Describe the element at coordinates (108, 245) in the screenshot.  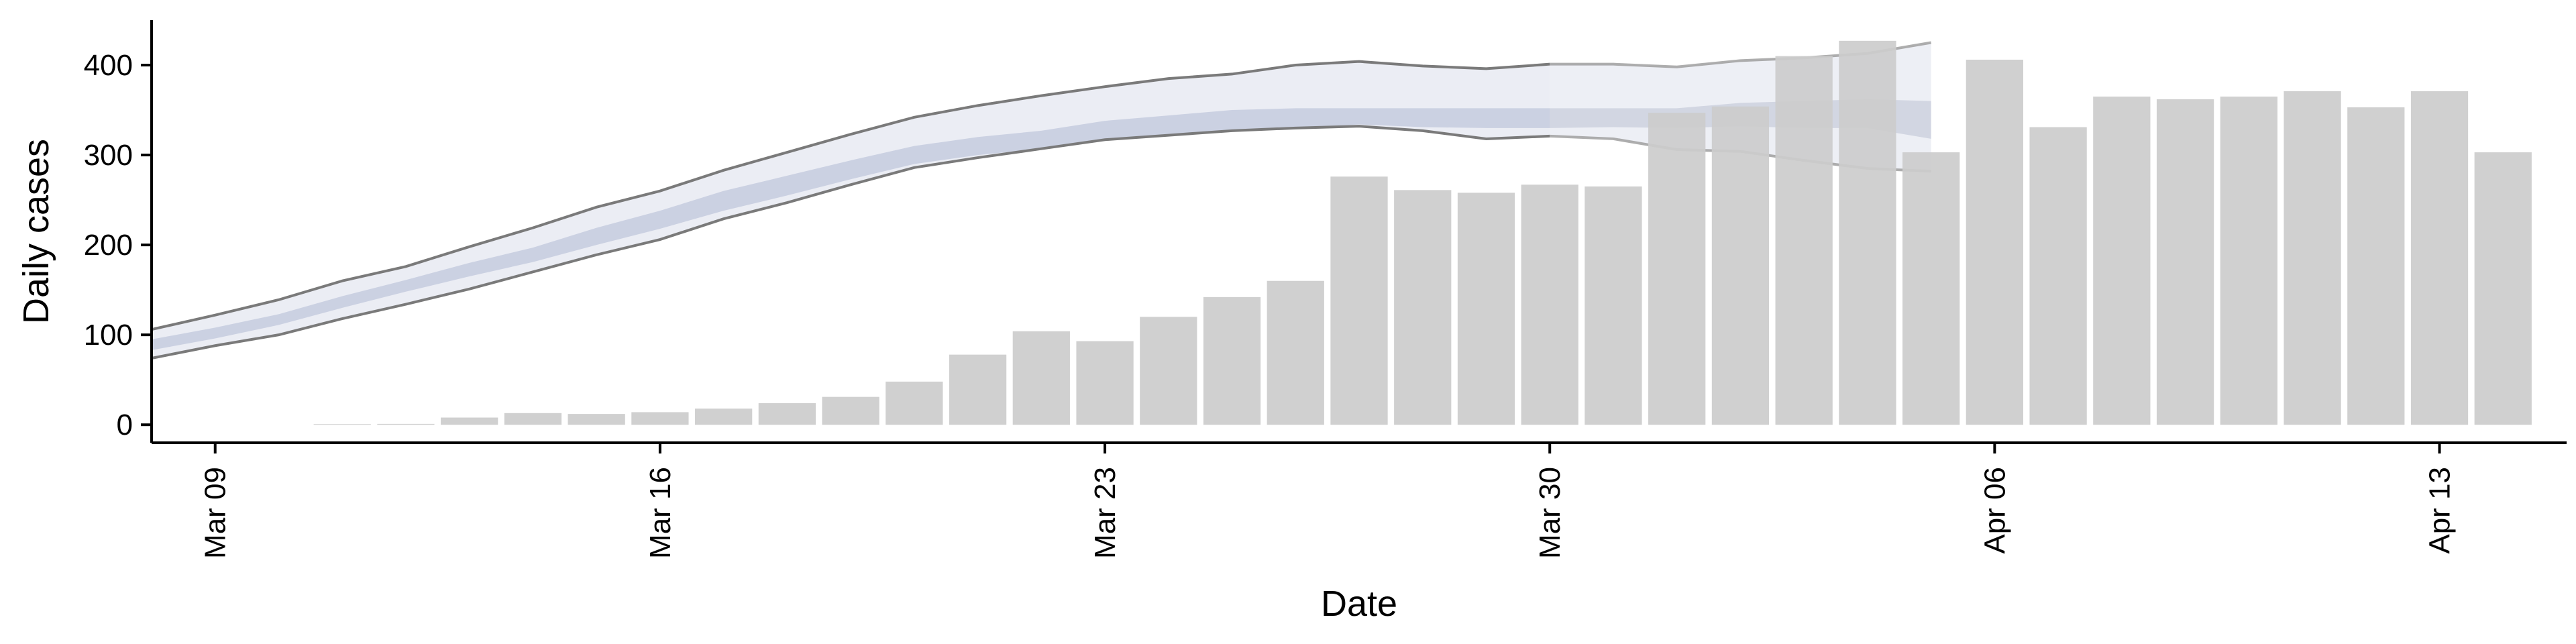
I see `y-tick-label: 200` at that location.